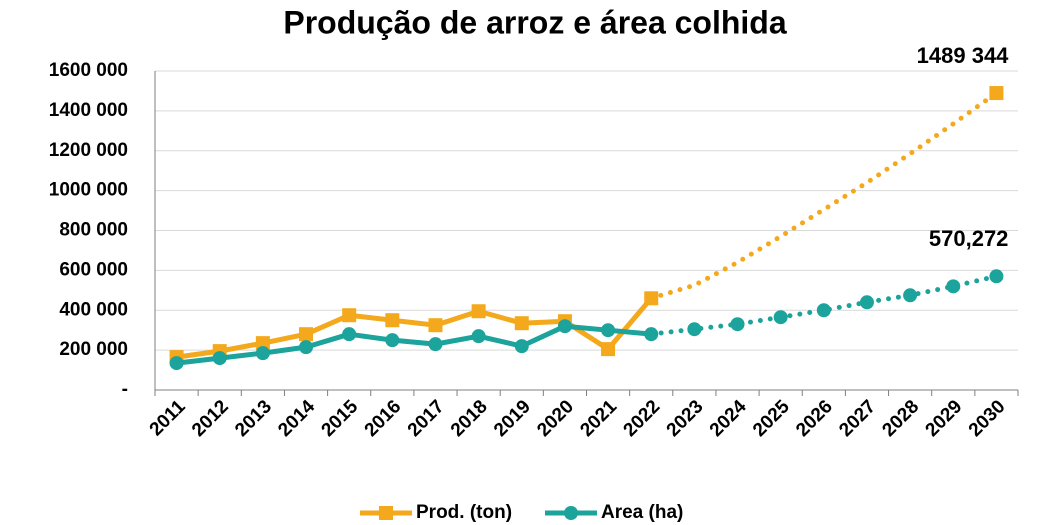  I want to click on y-tick-label: -, so click(125, 389).